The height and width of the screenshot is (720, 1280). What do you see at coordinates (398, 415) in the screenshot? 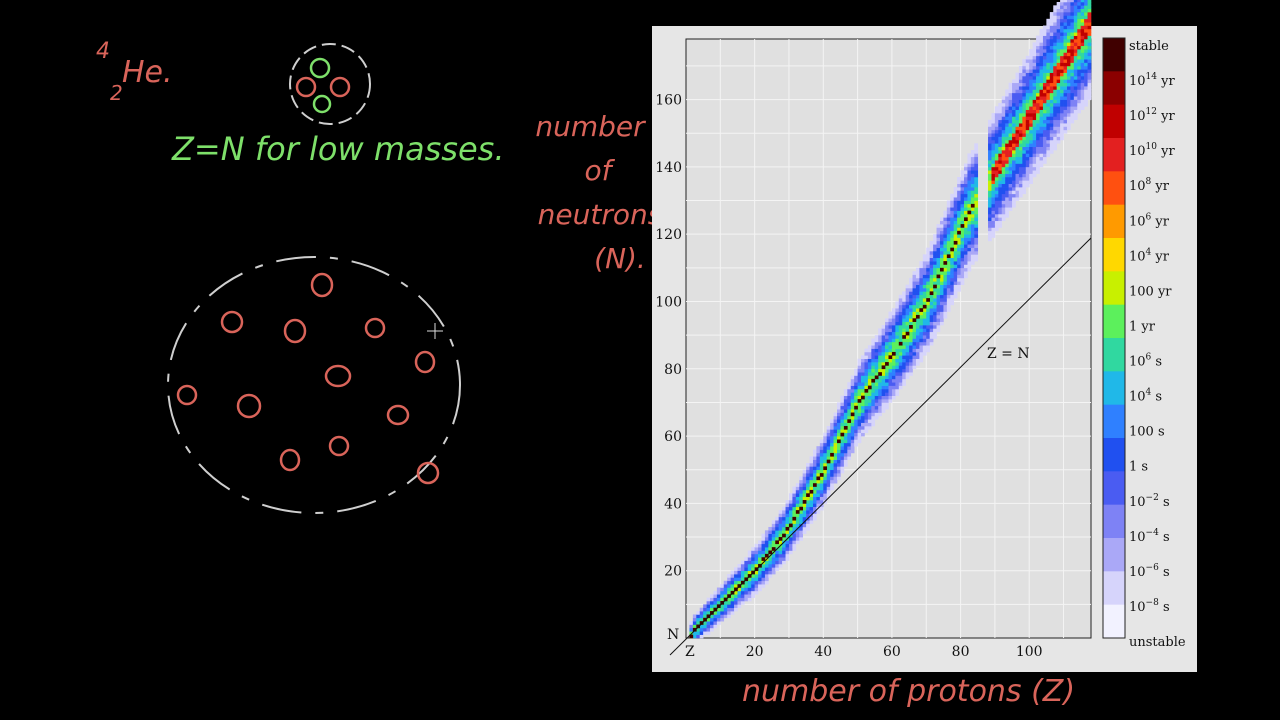
I see `proton-circle` at bounding box center [398, 415].